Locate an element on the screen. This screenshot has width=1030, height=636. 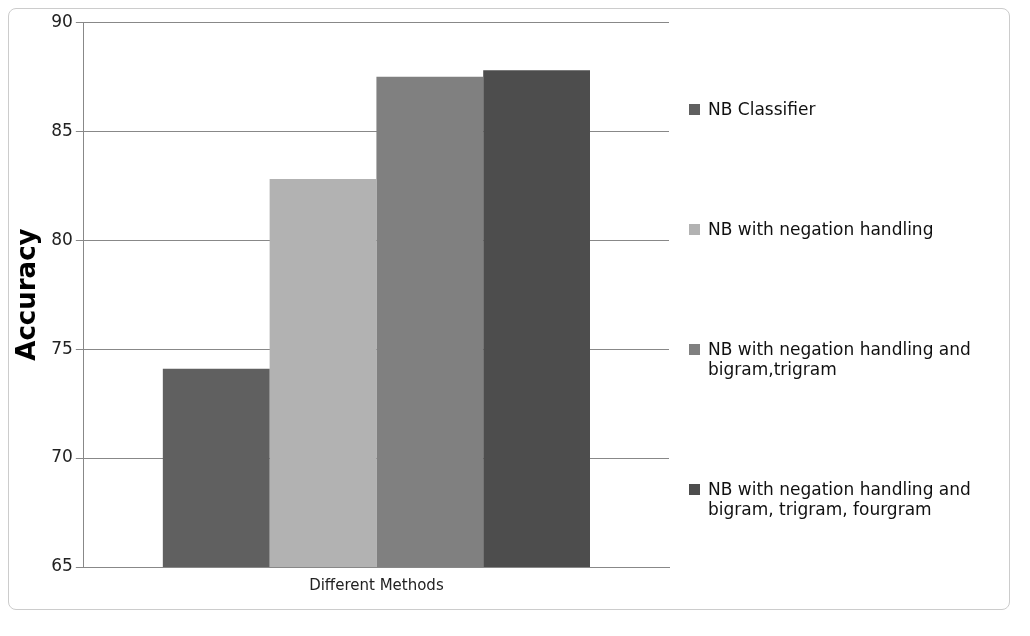
y-tick-label: 70 is located at coordinates (62, 456).